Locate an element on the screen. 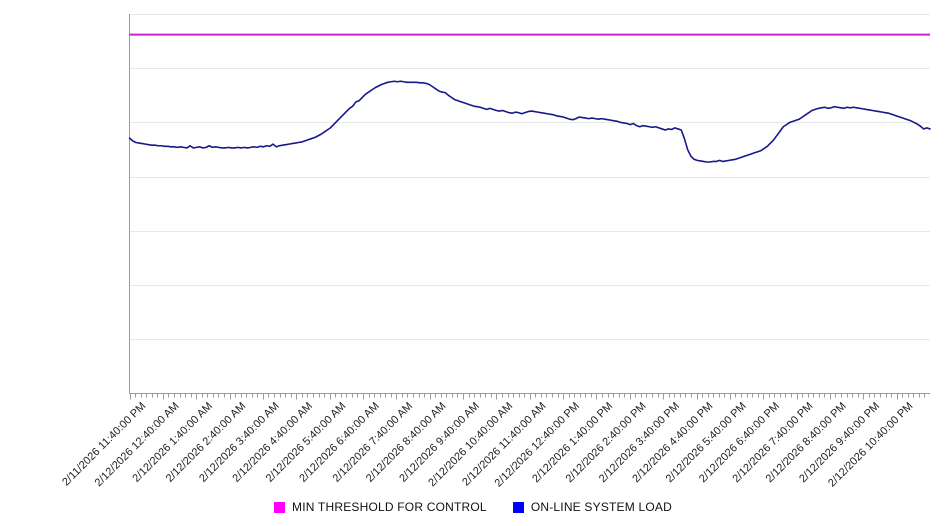 The width and height of the screenshot is (946, 526). legend-label: MIN THRESHOLD FOR CONTROL is located at coordinates (389, 507).